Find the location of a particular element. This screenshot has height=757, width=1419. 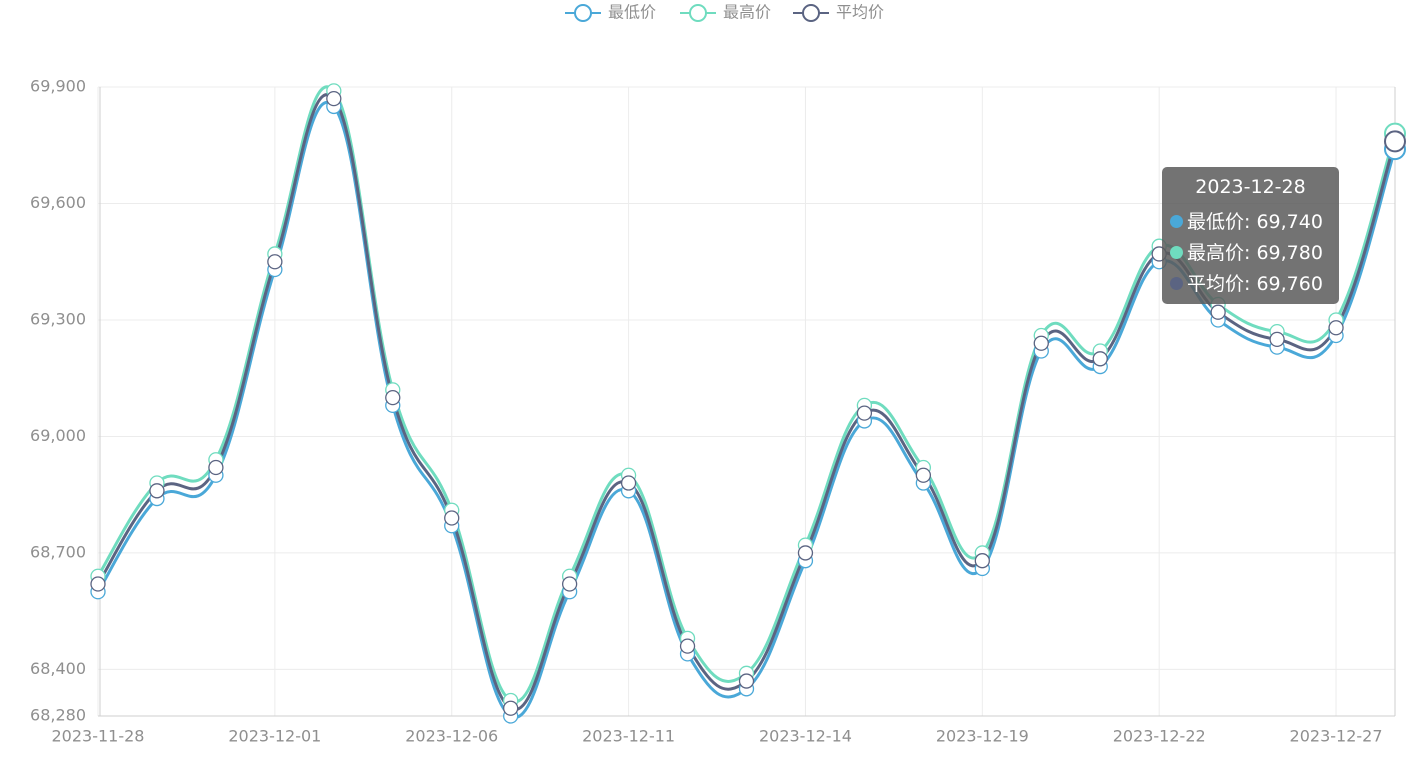

tooltip-value: 69,740 is located at coordinates (1289, 222).